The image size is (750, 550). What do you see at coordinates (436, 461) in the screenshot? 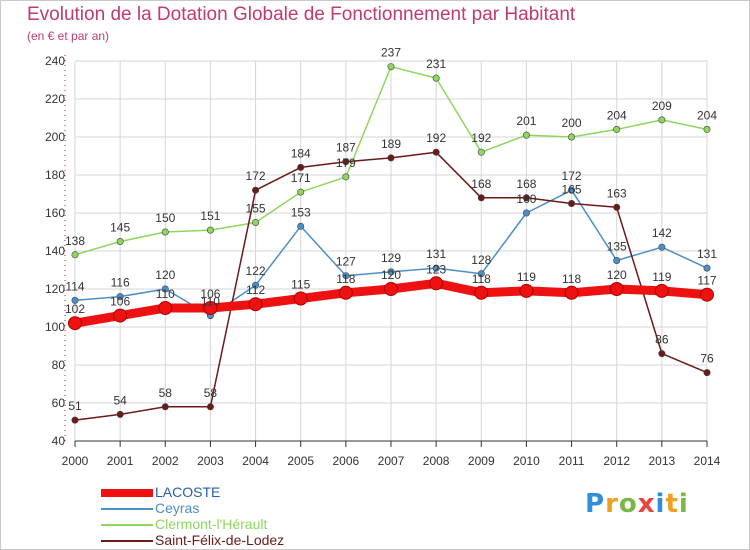
I see `x-tick-label: 2008` at bounding box center [436, 461].